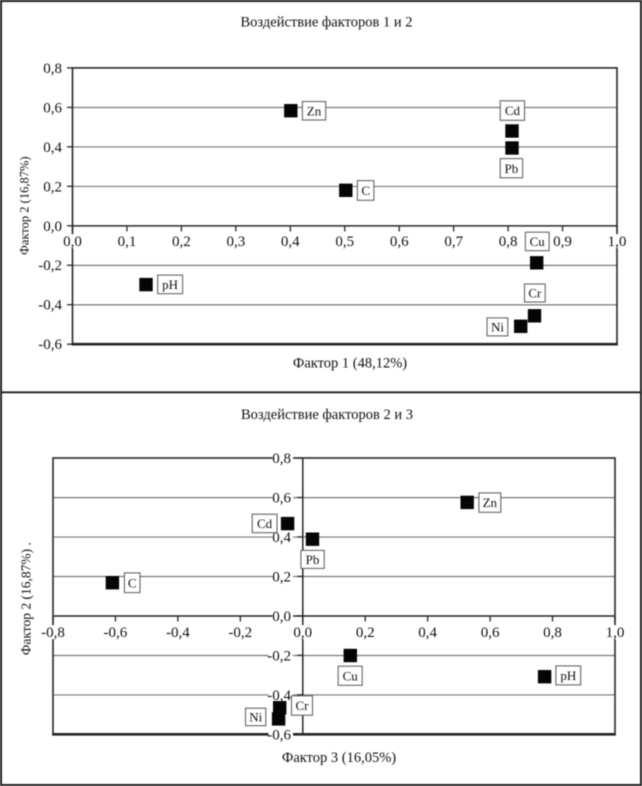 The width and height of the screenshot is (642, 786). What do you see at coordinates (327, 22) in the screenshot?
I see `svg-text: Воздействие факторов 1 и 2` at bounding box center [327, 22].